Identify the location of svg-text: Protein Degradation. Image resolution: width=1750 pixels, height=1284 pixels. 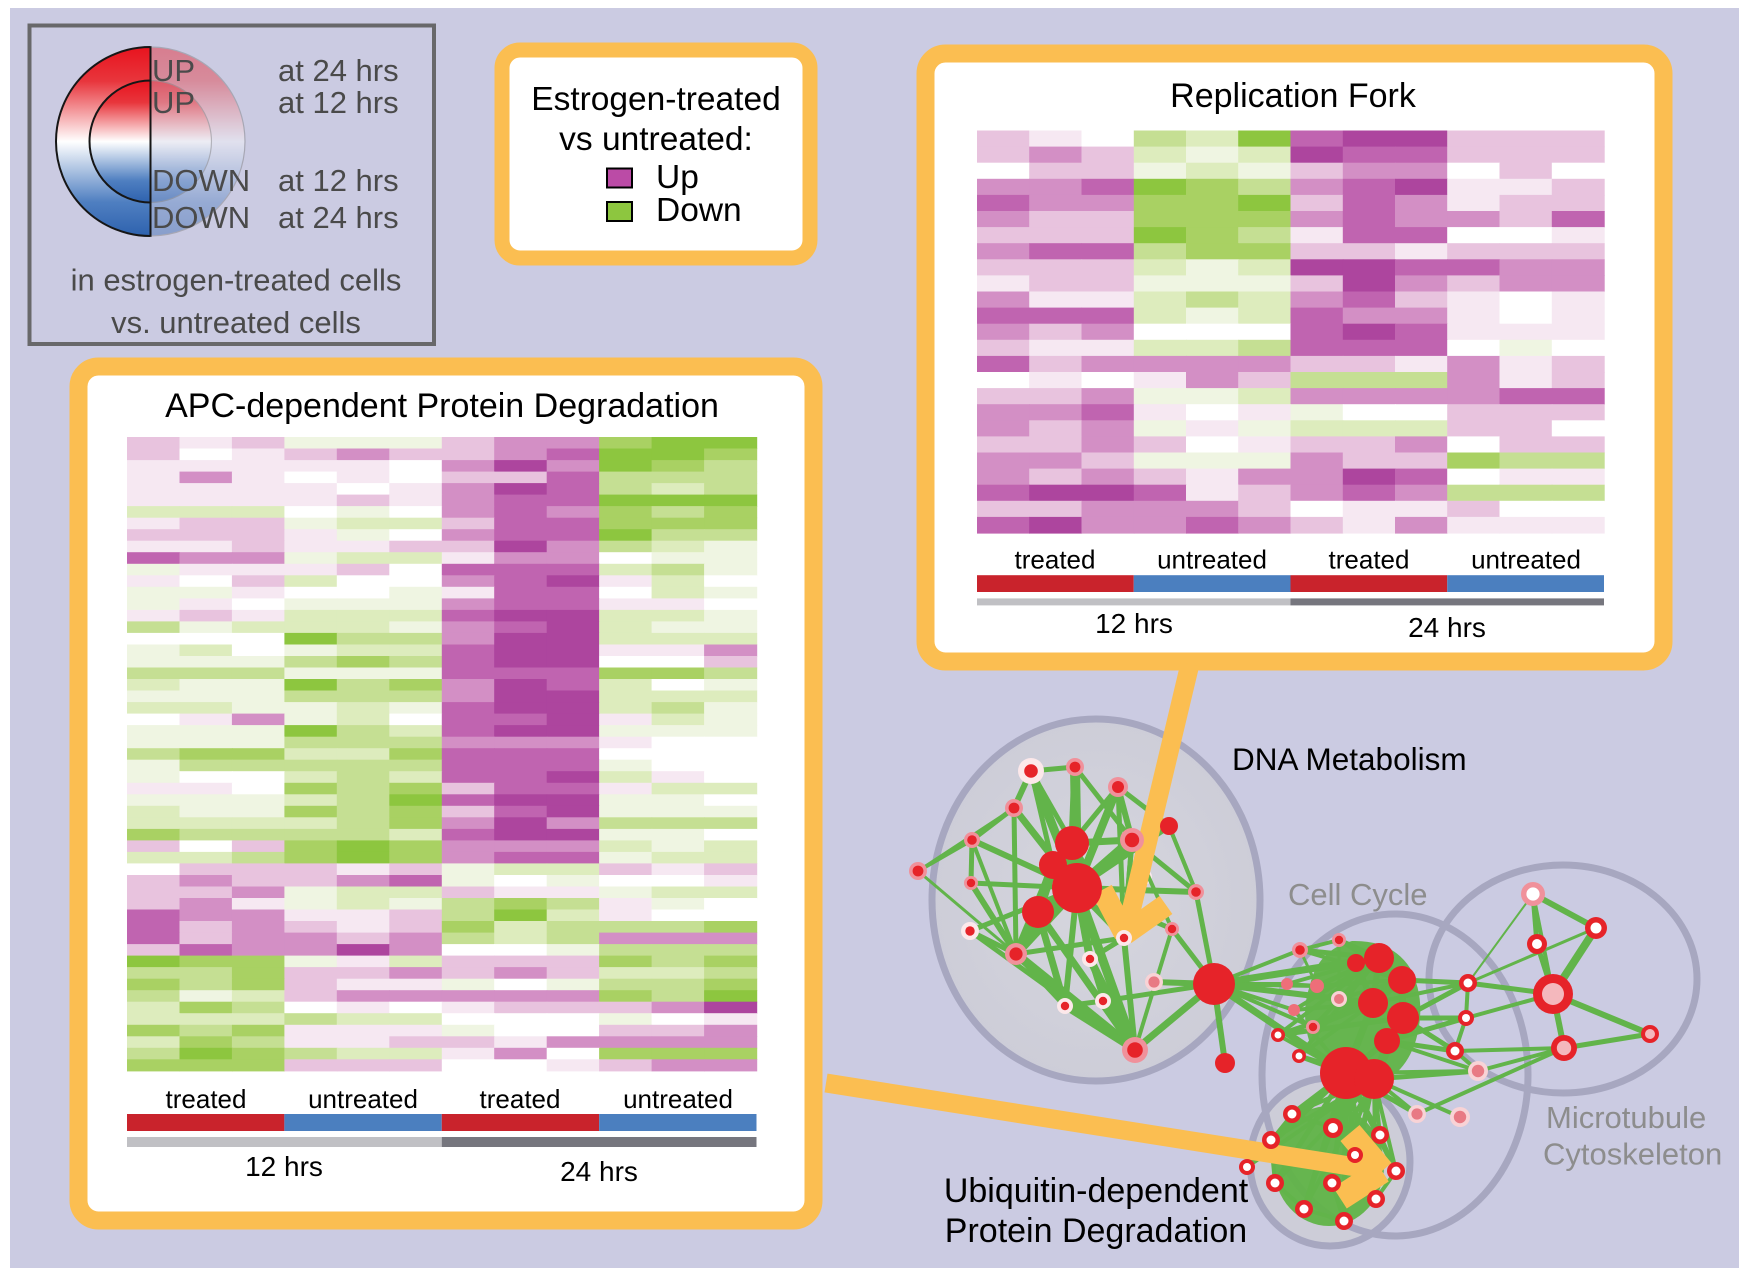
(1096, 1231).